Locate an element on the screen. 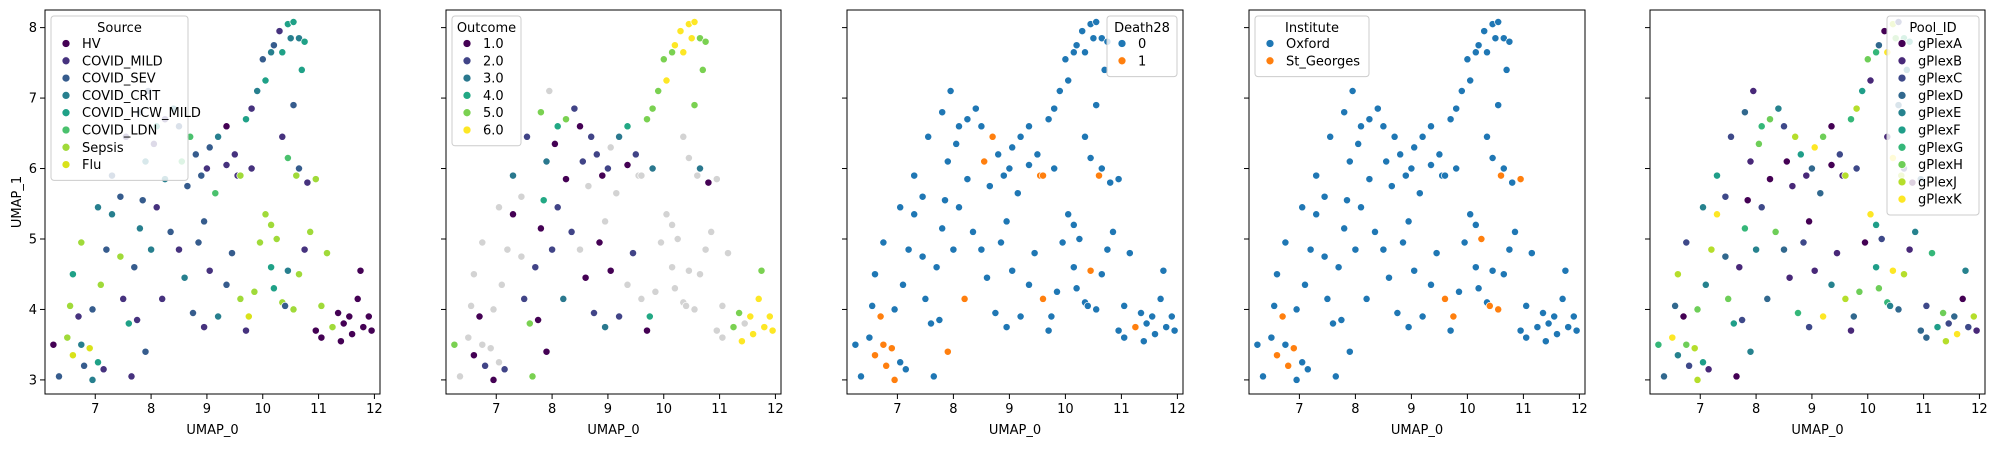 This screenshot has width=1995, height=452. x-tick-label: 7 is located at coordinates (1700, 409).